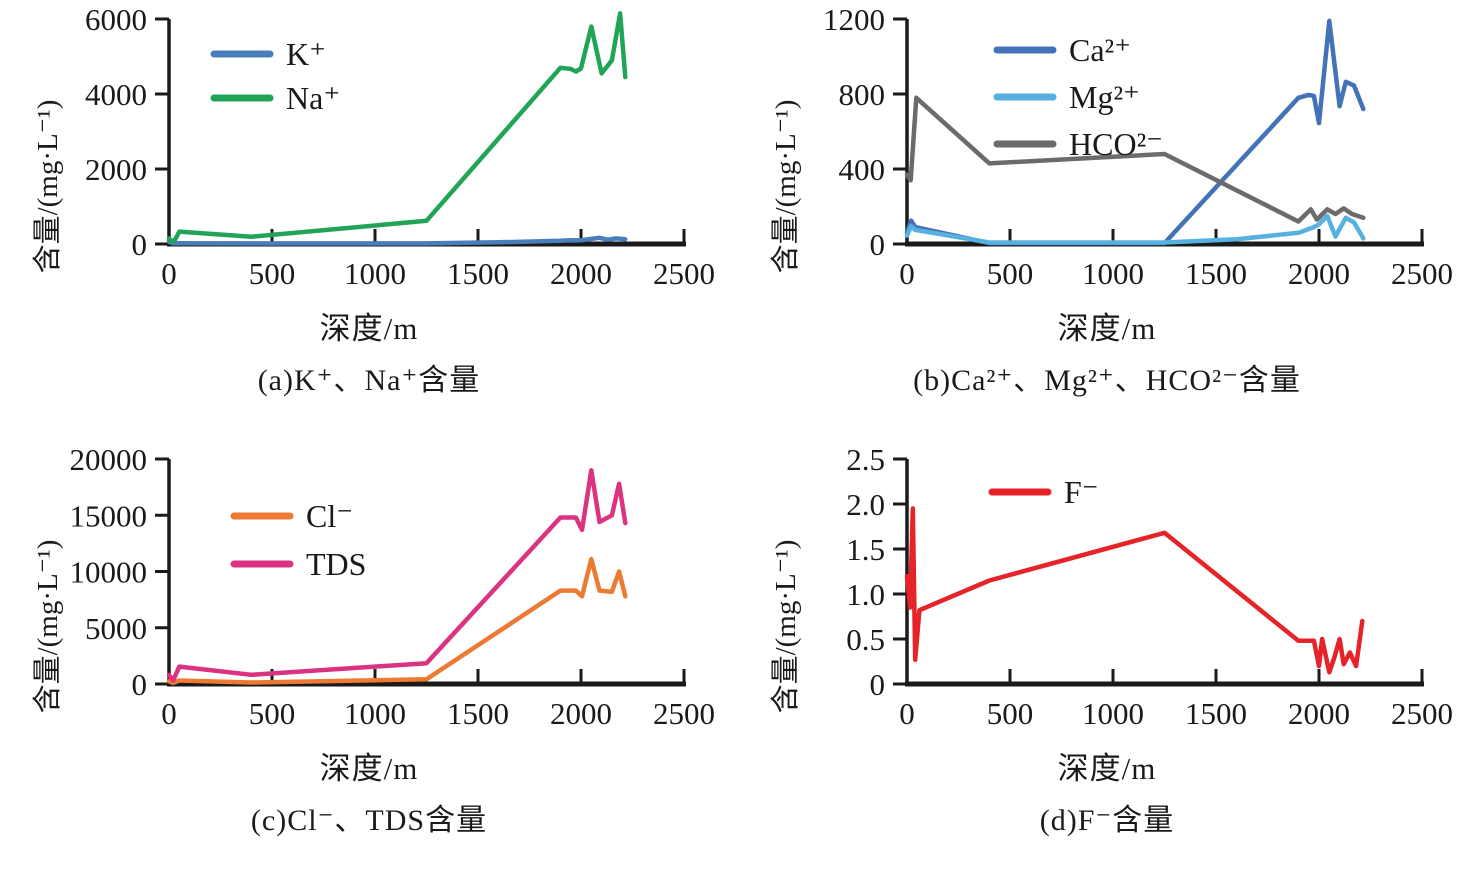  What do you see at coordinates (275, 76) in the screenshot?
I see `legend: K⁺ Na⁺` at bounding box center [275, 76].